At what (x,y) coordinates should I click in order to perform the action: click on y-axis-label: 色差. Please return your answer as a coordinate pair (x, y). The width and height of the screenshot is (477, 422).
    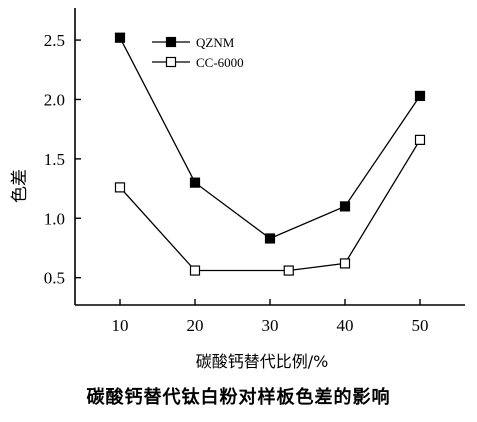
    Looking at the image, I should click on (20, 186).